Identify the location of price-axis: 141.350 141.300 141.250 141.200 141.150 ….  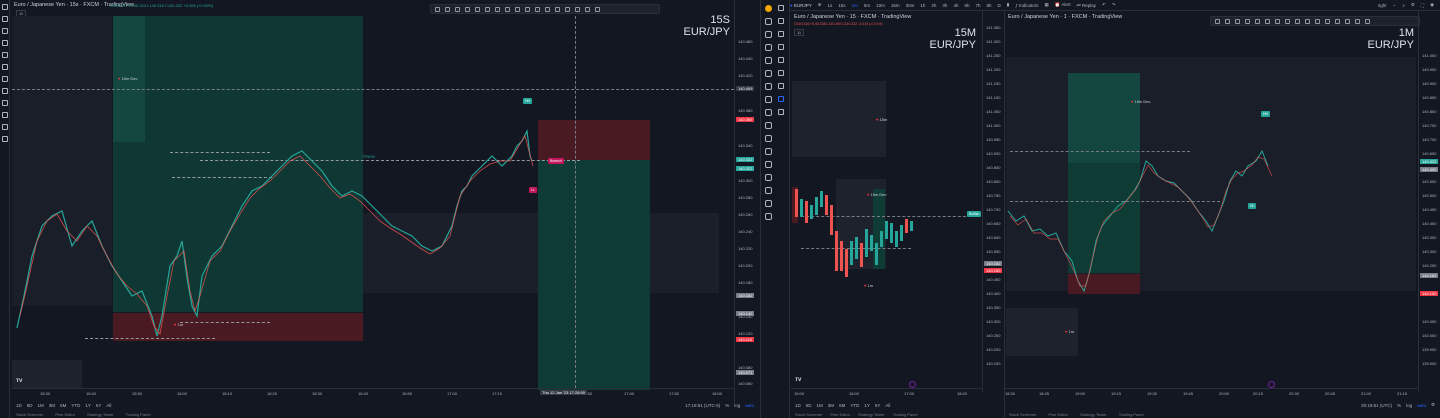
(993, 201).